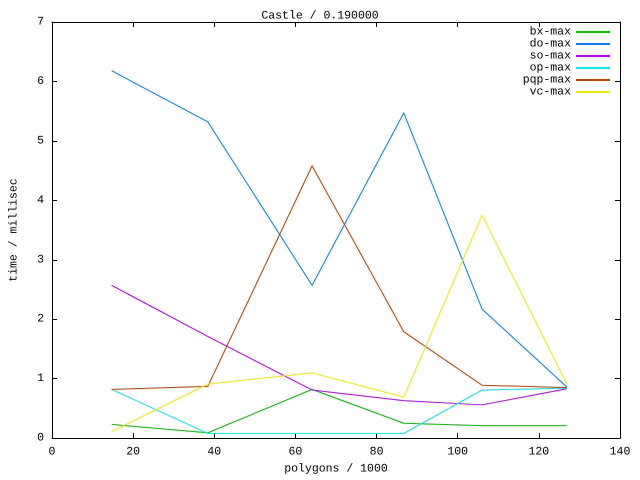  What do you see at coordinates (551, 92) in the screenshot?
I see `legend-label: vc-max` at bounding box center [551, 92].